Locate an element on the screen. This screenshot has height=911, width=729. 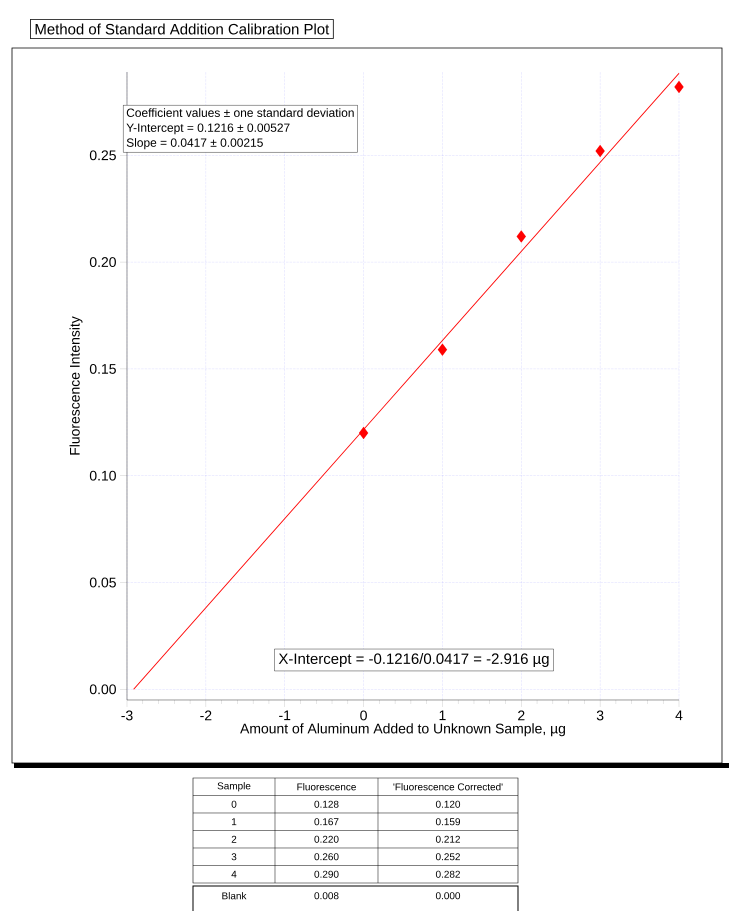
x-tick-label: -3 is located at coordinates (127, 715).